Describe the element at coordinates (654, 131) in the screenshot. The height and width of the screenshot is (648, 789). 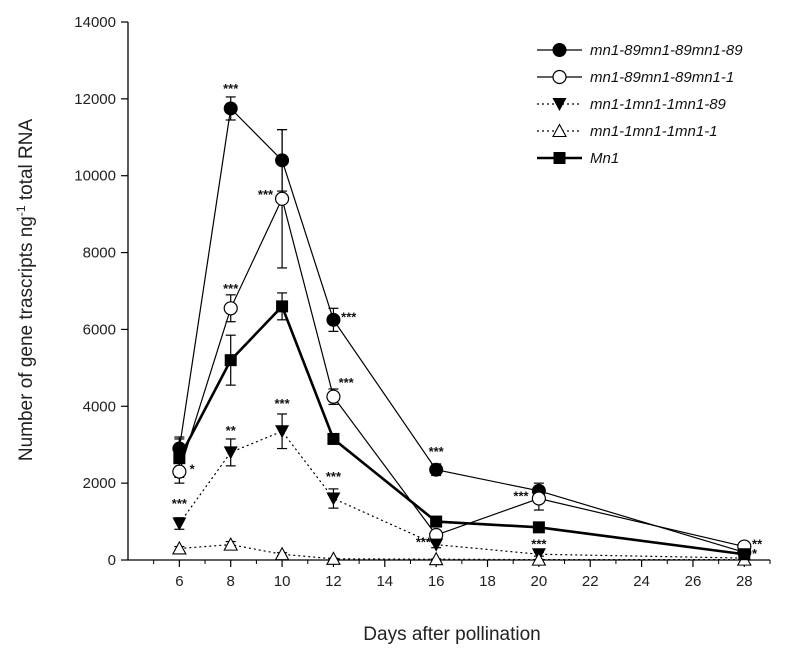
I see `legend-label: mn1-1mn1-1mn1-1` at that location.